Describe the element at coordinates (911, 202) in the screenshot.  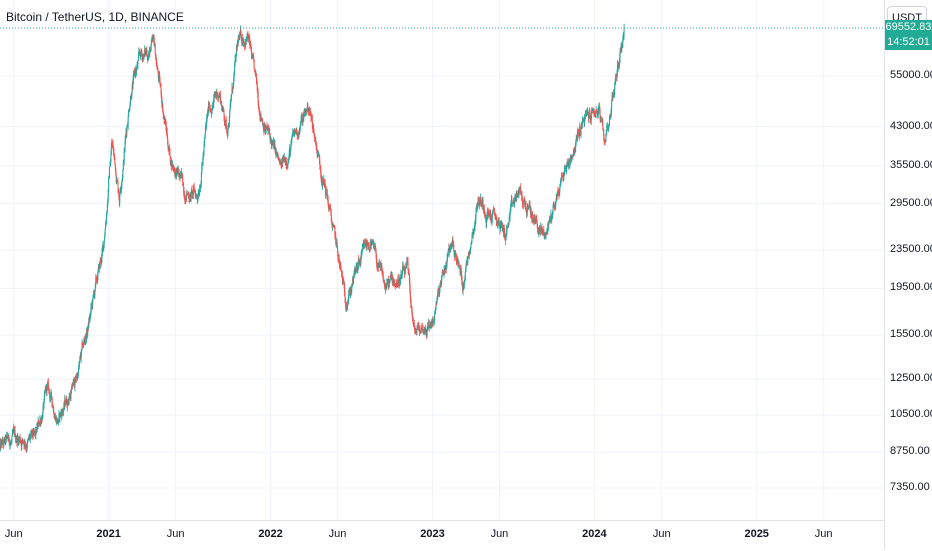
I see `price-tick-label: 29500.00` at that location.